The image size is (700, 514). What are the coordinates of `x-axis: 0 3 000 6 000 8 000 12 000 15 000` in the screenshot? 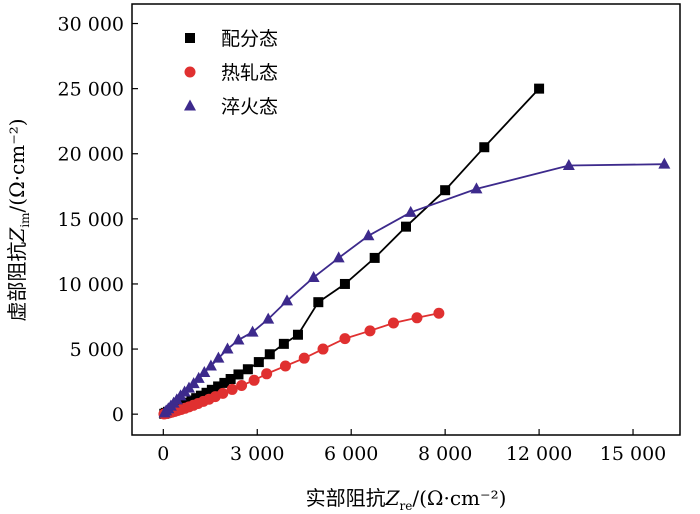 It's located at (411, 447).